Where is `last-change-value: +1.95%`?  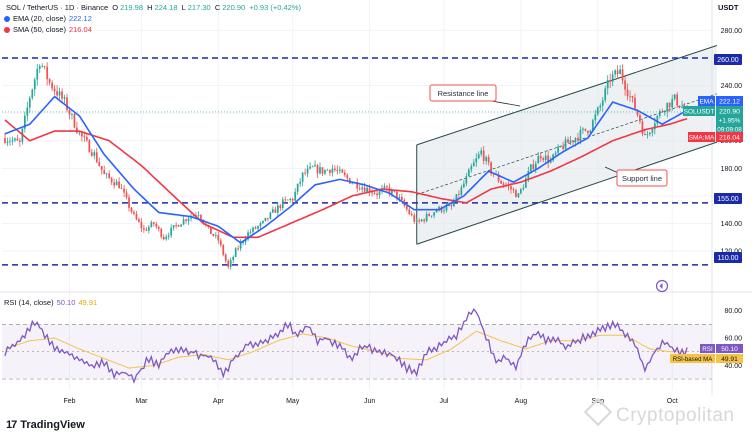
last-change-value: +1.95% is located at coordinates (730, 121).